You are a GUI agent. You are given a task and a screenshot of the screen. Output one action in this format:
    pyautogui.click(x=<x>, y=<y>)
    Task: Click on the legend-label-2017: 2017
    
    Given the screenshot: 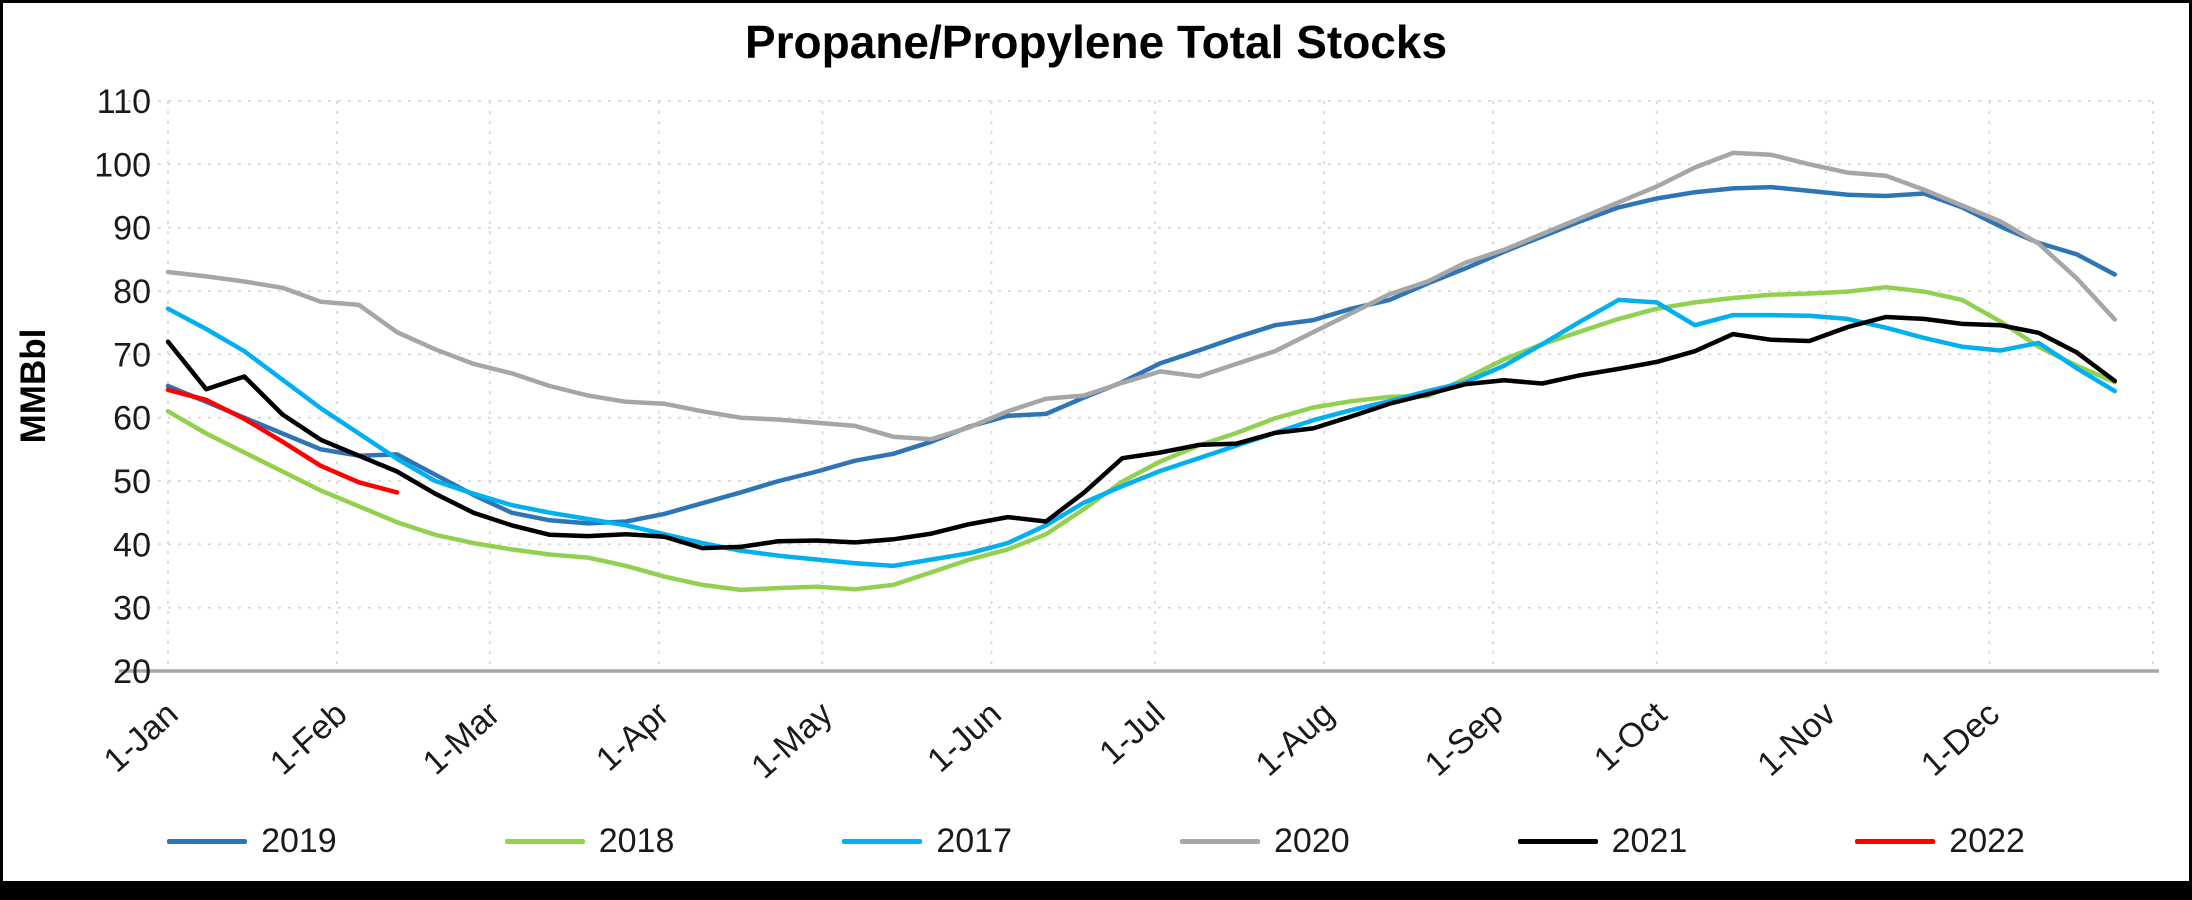 What is the action you would take?
    pyautogui.click(x=974, y=840)
    